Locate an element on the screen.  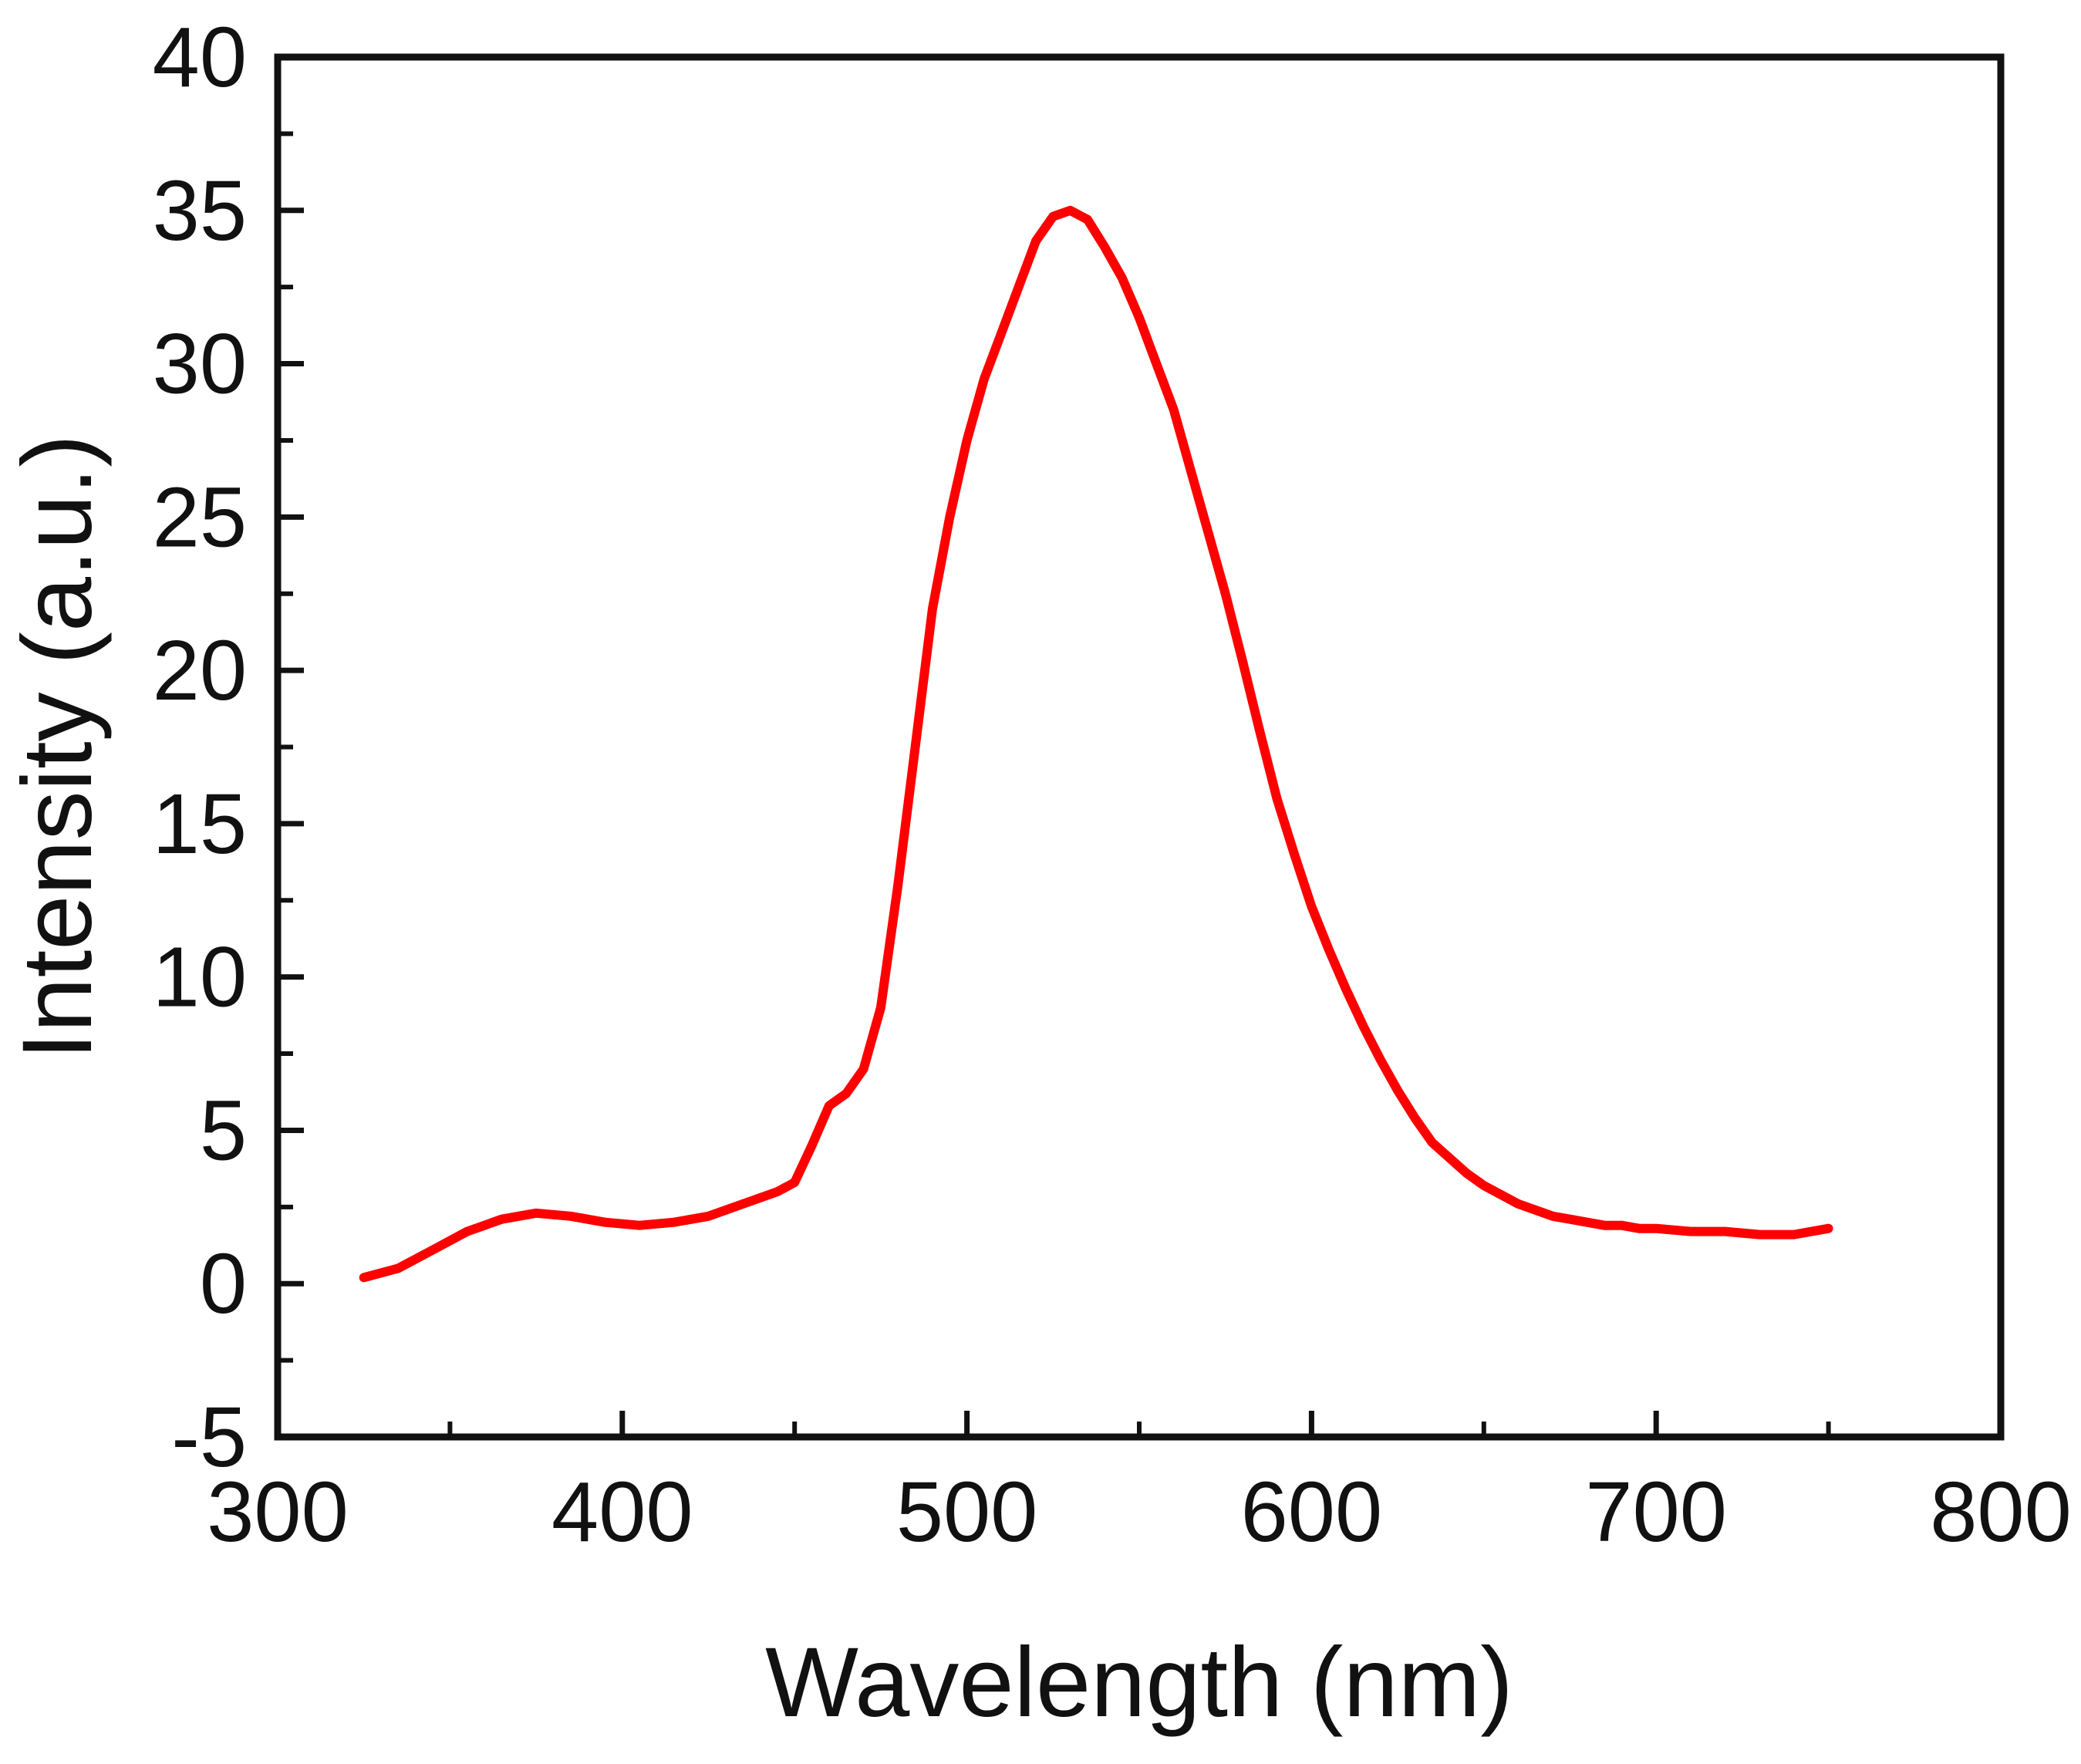
y-axis-title: Intensity (a.u.) is located at coordinates (57, 747).